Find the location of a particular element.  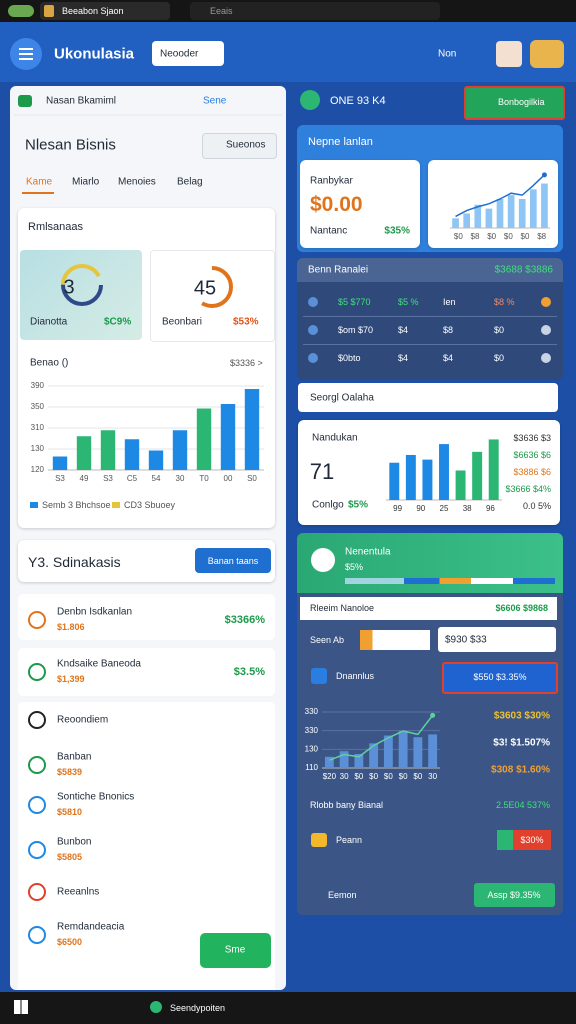

legend-swatch is located at coordinates (34, 505).